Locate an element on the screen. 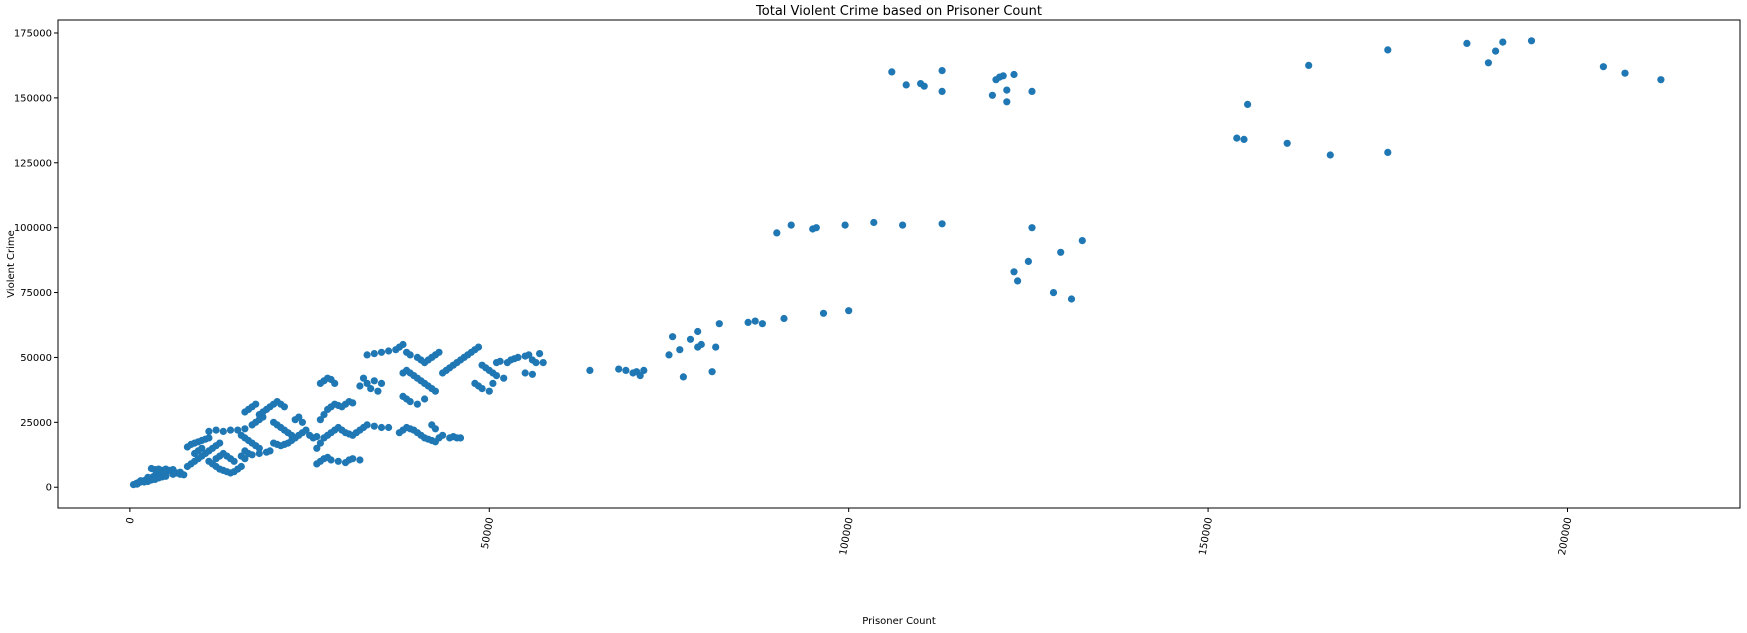 The height and width of the screenshot is (633, 1747). x-tick-label: 0 is located at coordinates (131, 521).